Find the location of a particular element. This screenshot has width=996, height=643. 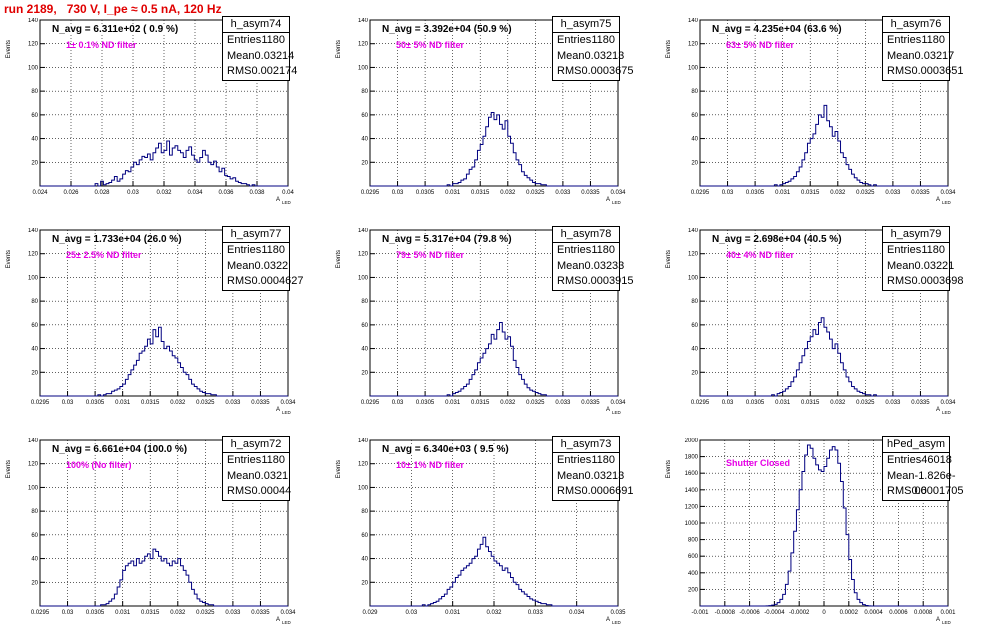

x-tick-label: 0.04 is located at coordinates (288, 193).